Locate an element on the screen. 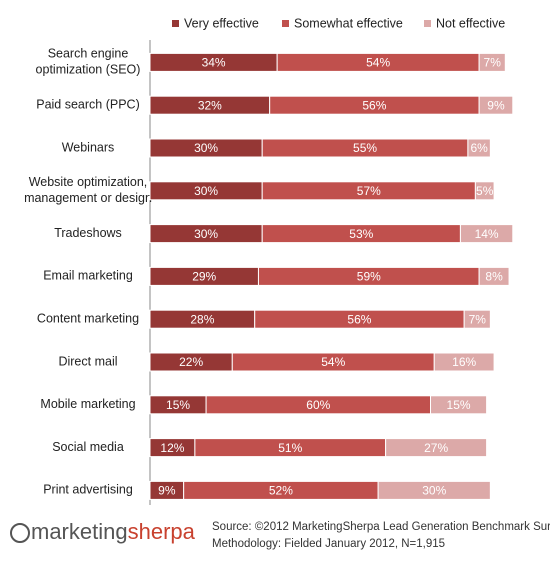  value-label: 55% is located at coordinates (365, 148).